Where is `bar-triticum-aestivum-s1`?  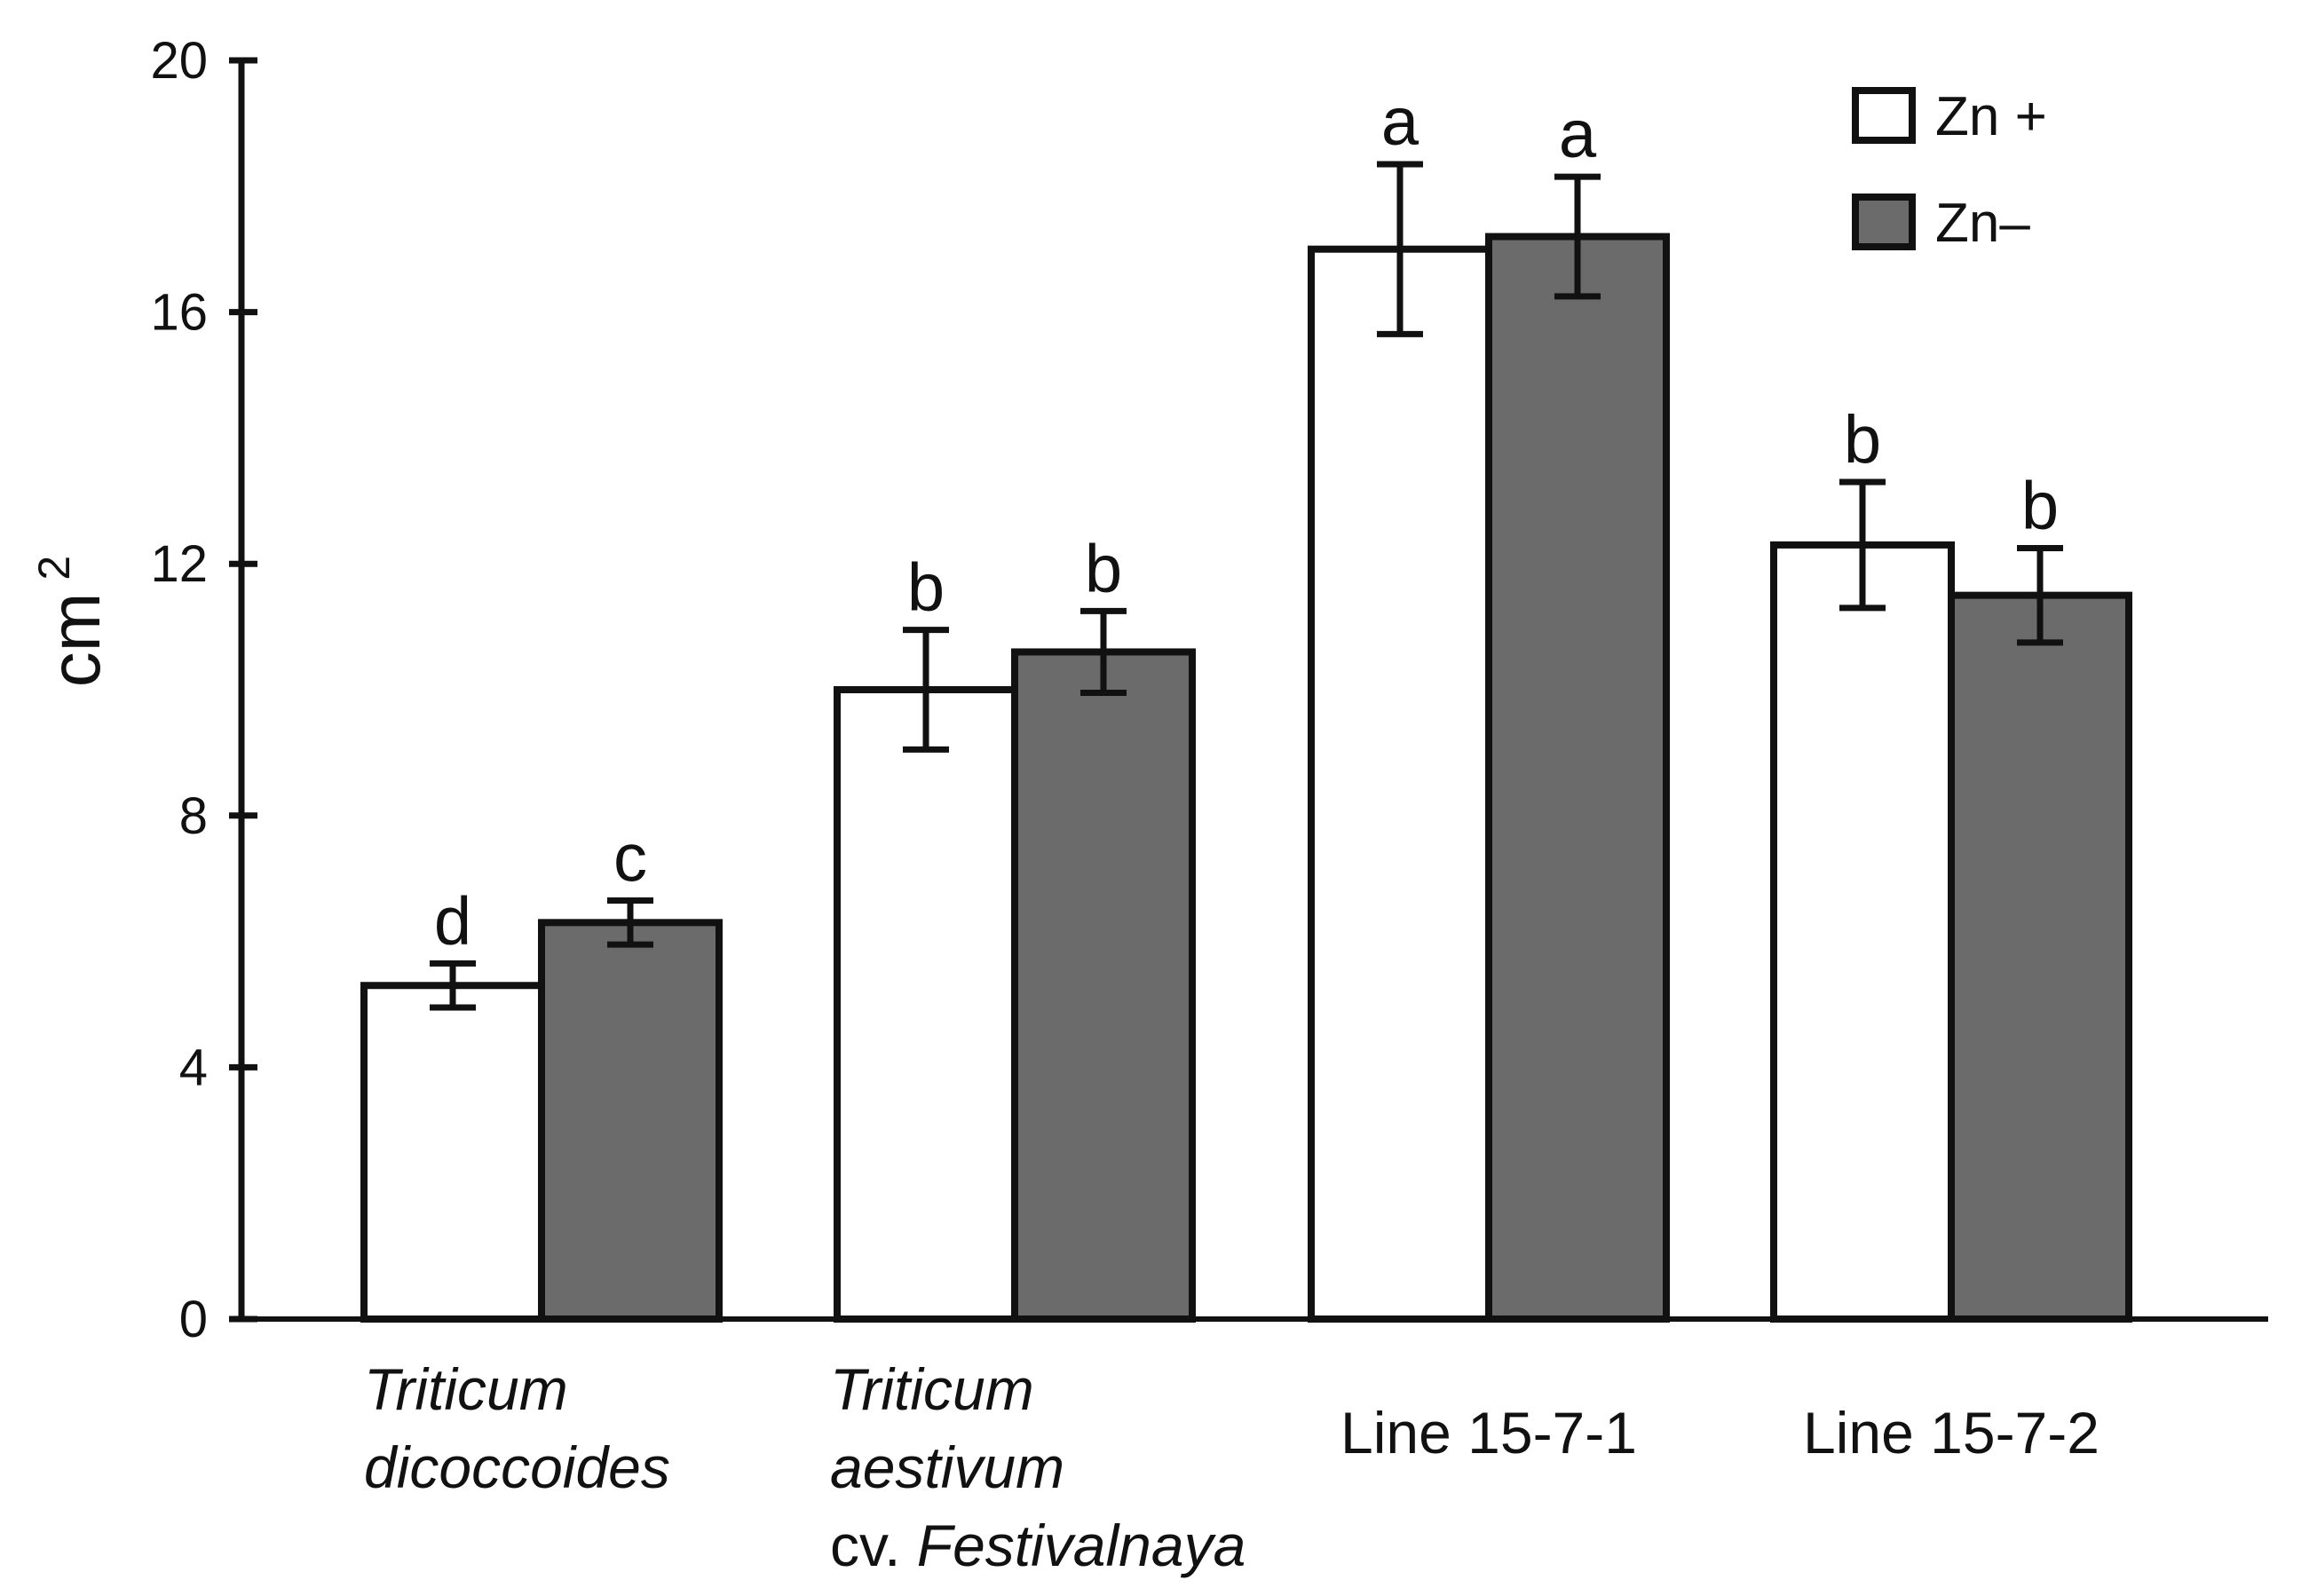
bar-triticum-aestivum-s1 is located at coordinates (926, 1004).